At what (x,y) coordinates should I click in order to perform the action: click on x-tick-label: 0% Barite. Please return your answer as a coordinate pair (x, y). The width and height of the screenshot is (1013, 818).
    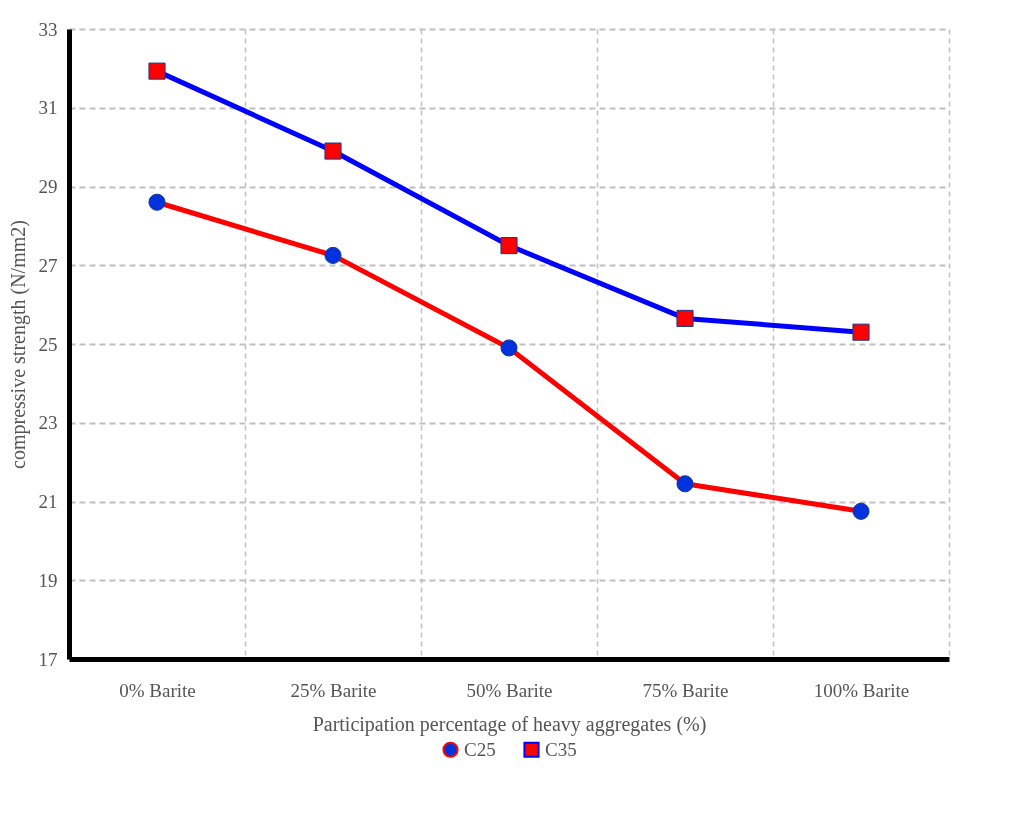
    Looking at the image, I should click on (157, 690).